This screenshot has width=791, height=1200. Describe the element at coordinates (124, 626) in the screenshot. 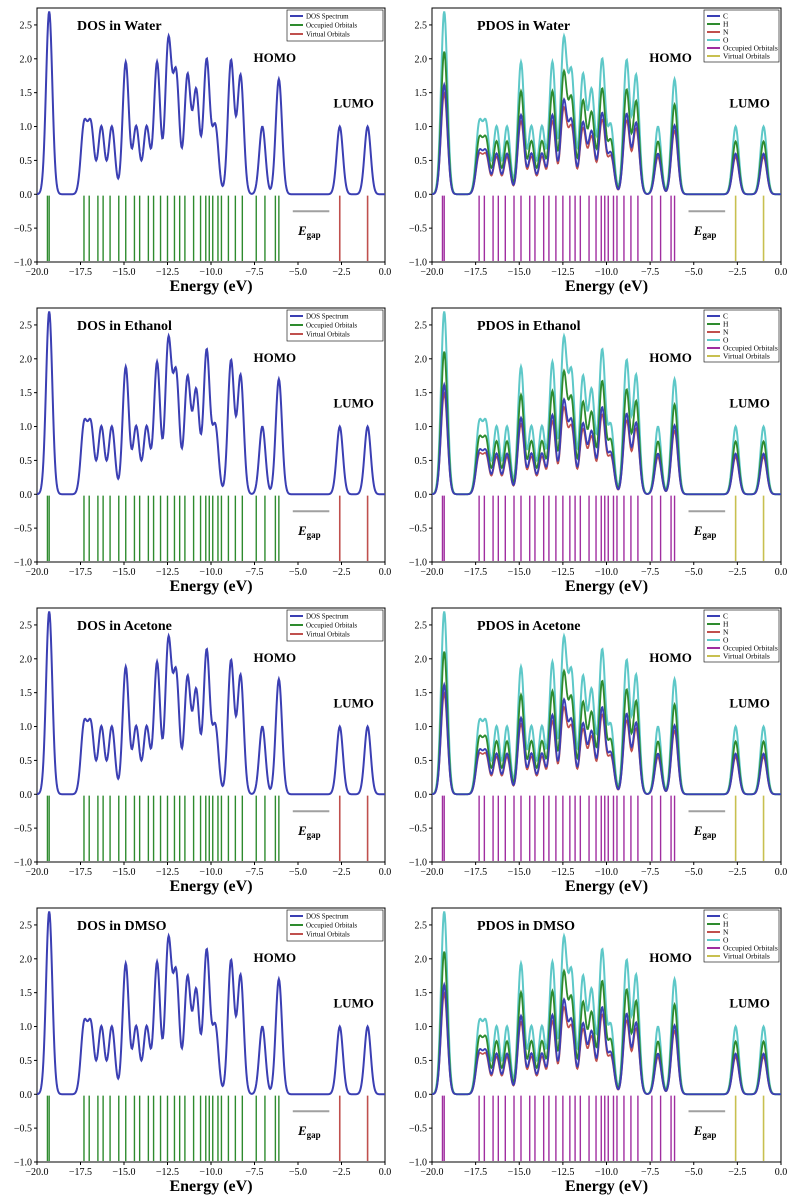

I see `chart-title: DOS in Acetone` at that location.